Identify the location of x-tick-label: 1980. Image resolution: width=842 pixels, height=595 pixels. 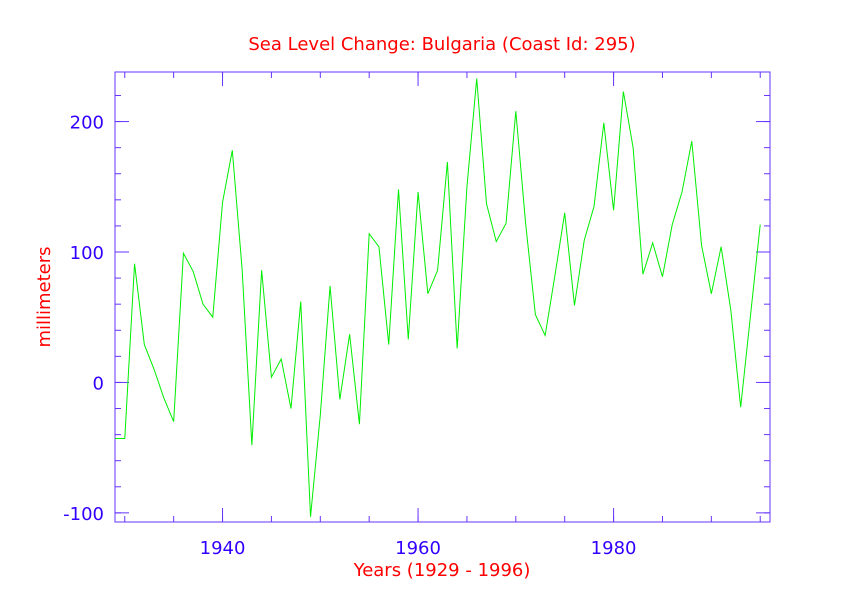
(614, 548).